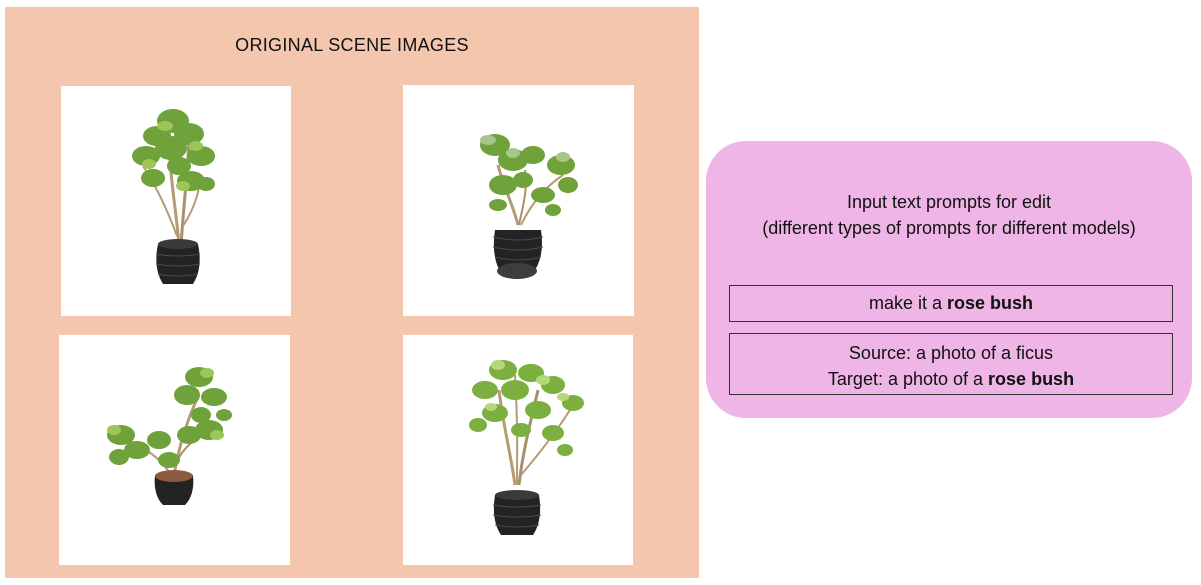 The image size is (1201, 585). What do you see at coordinates (352, 45) in the screenshot?
I see `scene-title: ORIGINAL SCENE IMAGES` at bounding box center [352, 45].